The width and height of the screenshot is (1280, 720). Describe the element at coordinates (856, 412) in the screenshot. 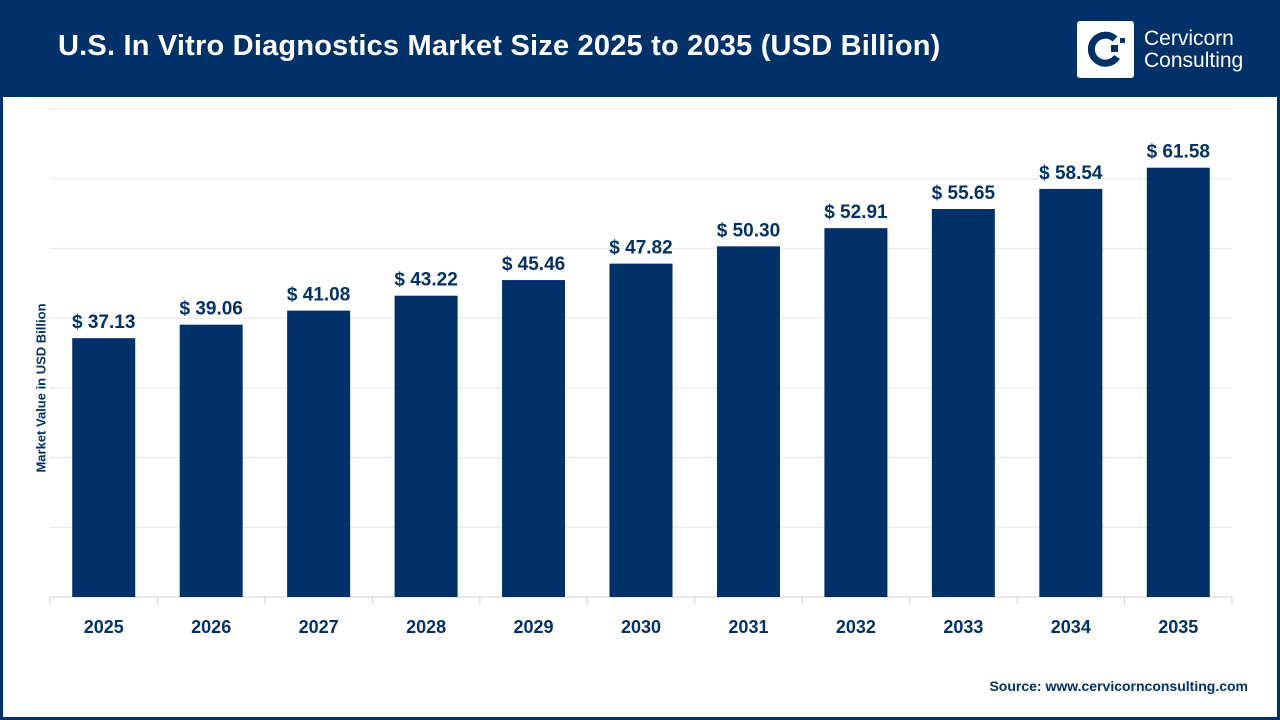

I see `bar-2032` at that location.